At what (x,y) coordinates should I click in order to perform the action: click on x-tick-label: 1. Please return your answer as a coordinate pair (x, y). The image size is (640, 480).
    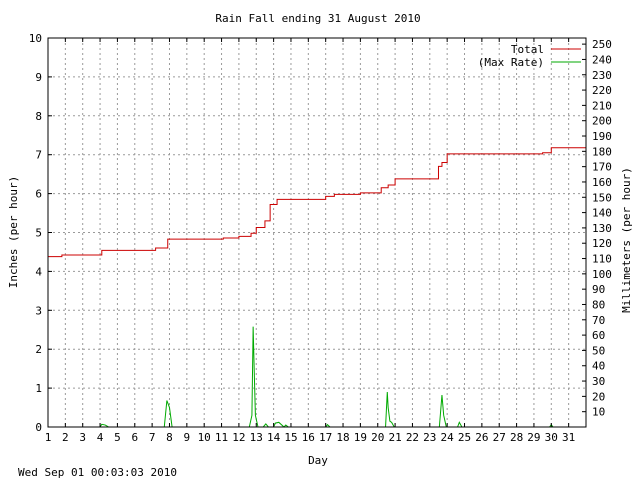
    Looking at the image, I should click on (48, 437).